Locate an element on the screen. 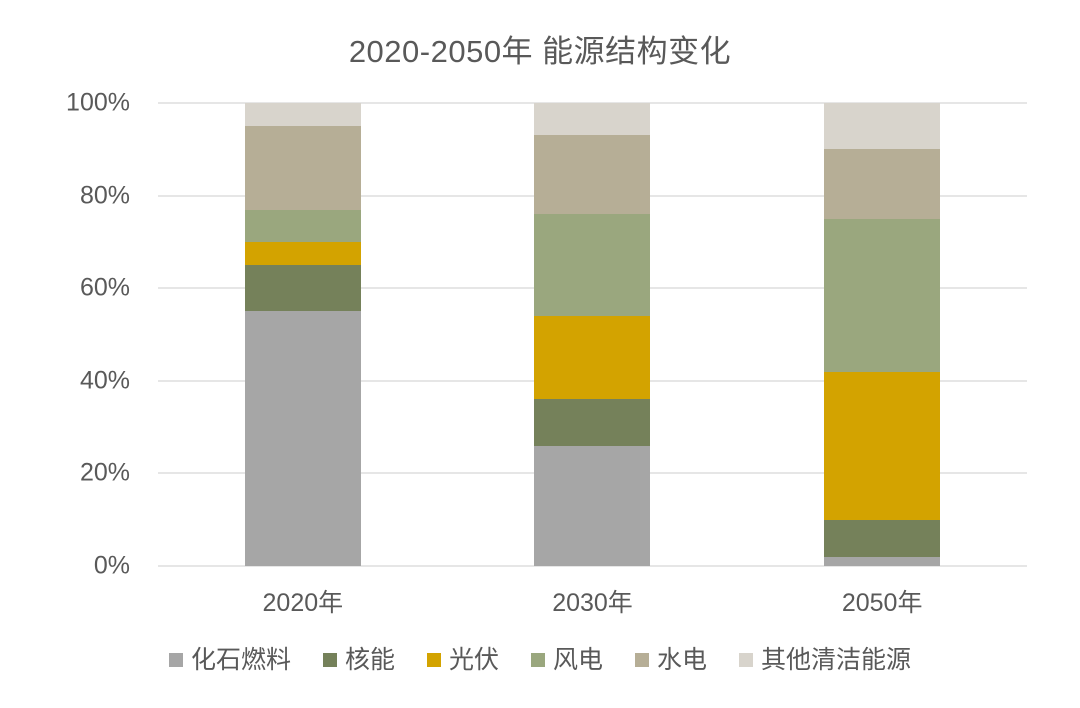 Image resolution: width=1080 pixels, height=708 pixels. legend-item: 水电 is located at coordinates (671, 660).